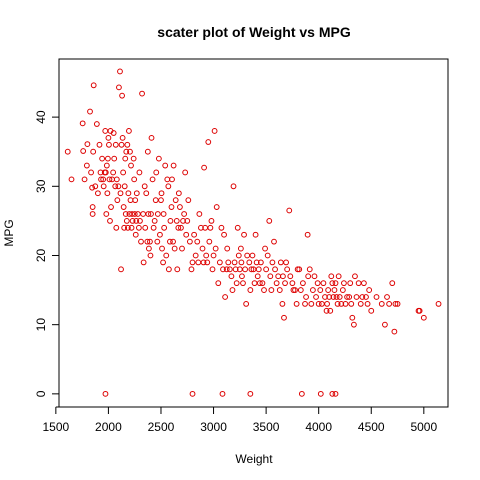 The width and height of the screenshot is (480, 480). I want to click on x-tick-label: 2500, so click(161, 427).